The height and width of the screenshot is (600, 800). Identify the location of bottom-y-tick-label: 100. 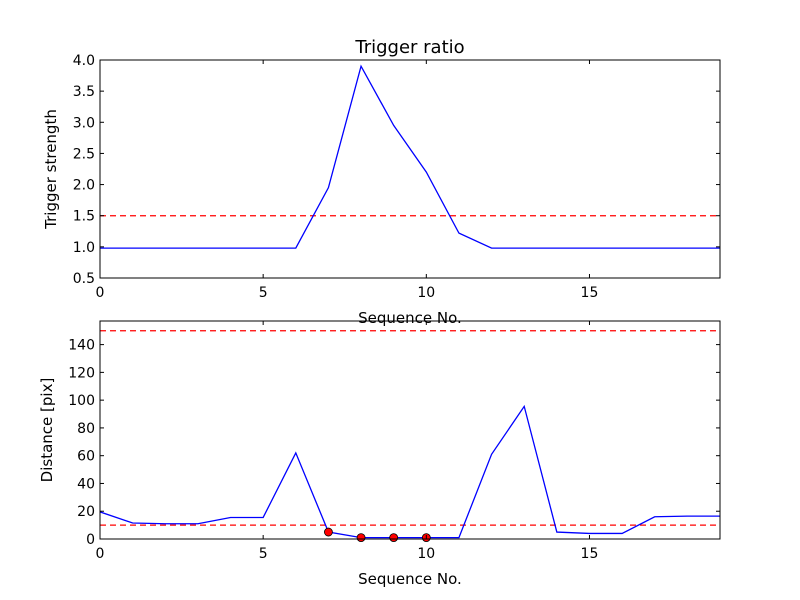
(81, 401).